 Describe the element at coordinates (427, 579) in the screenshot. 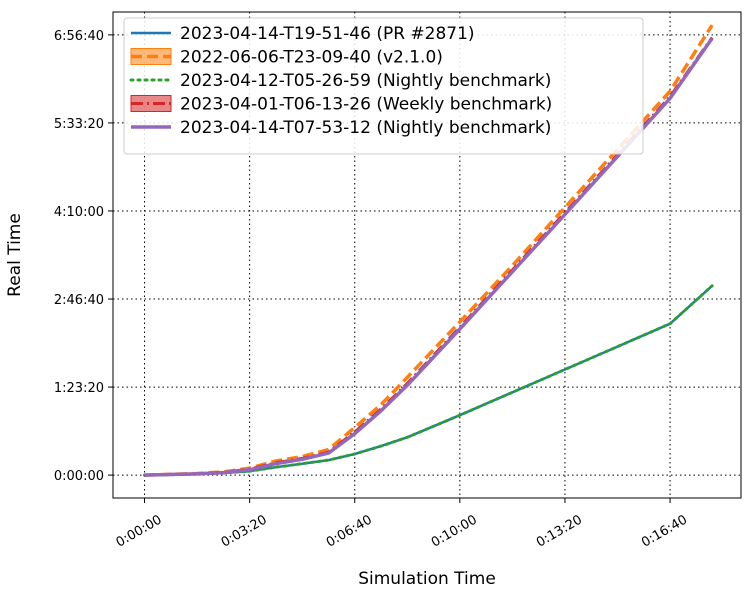

I see `x-axis-title: Simulation Time` at that location.